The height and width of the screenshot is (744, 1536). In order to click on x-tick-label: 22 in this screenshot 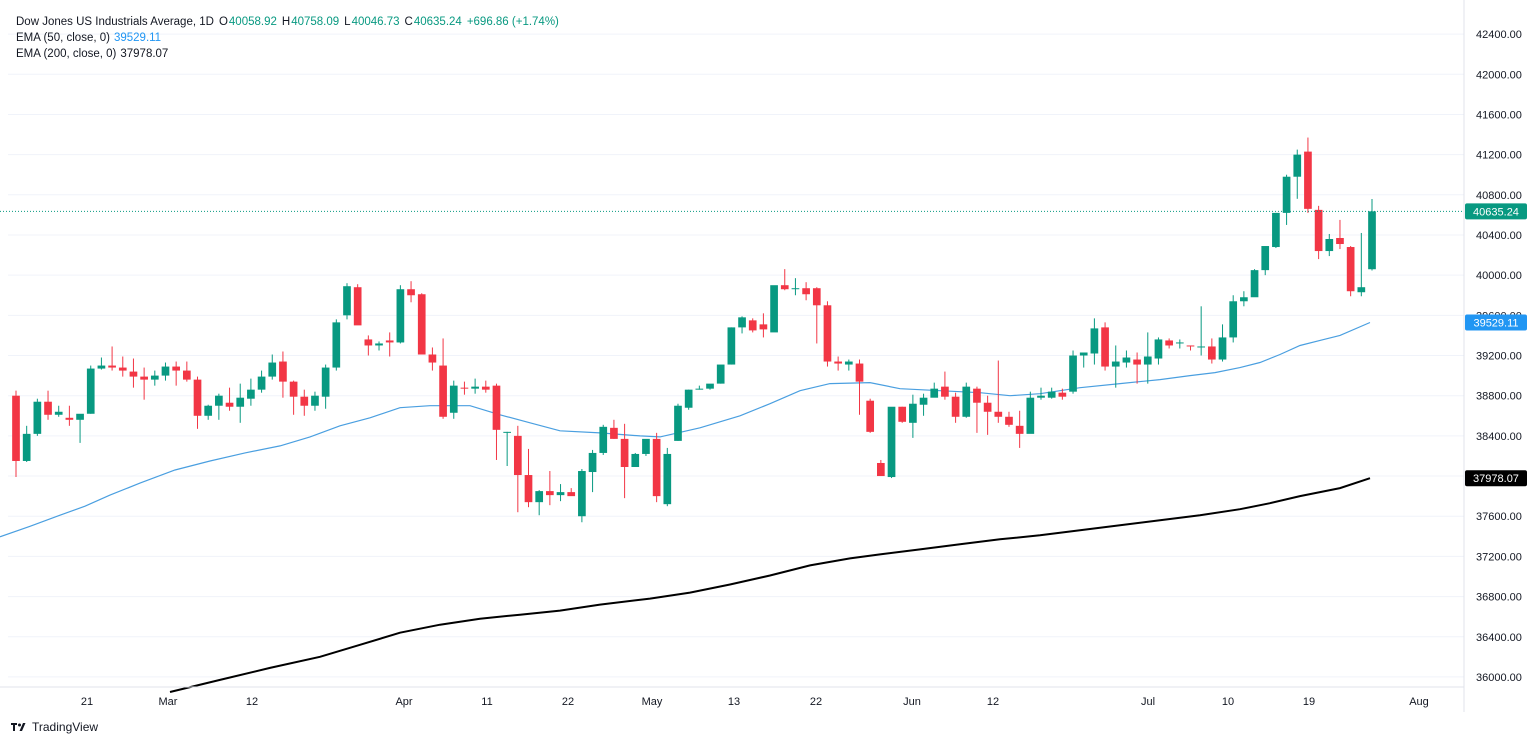, I will do `click(568, 702)`.